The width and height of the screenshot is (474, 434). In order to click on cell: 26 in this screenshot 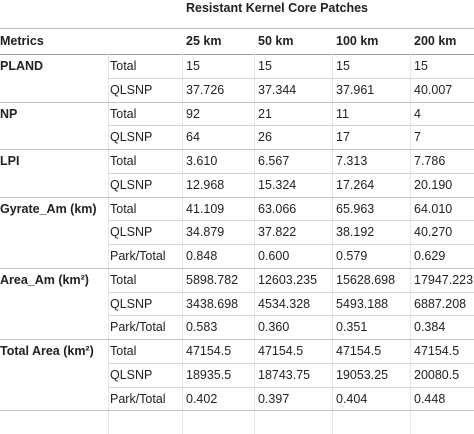, I will do `click(265, 137)`.